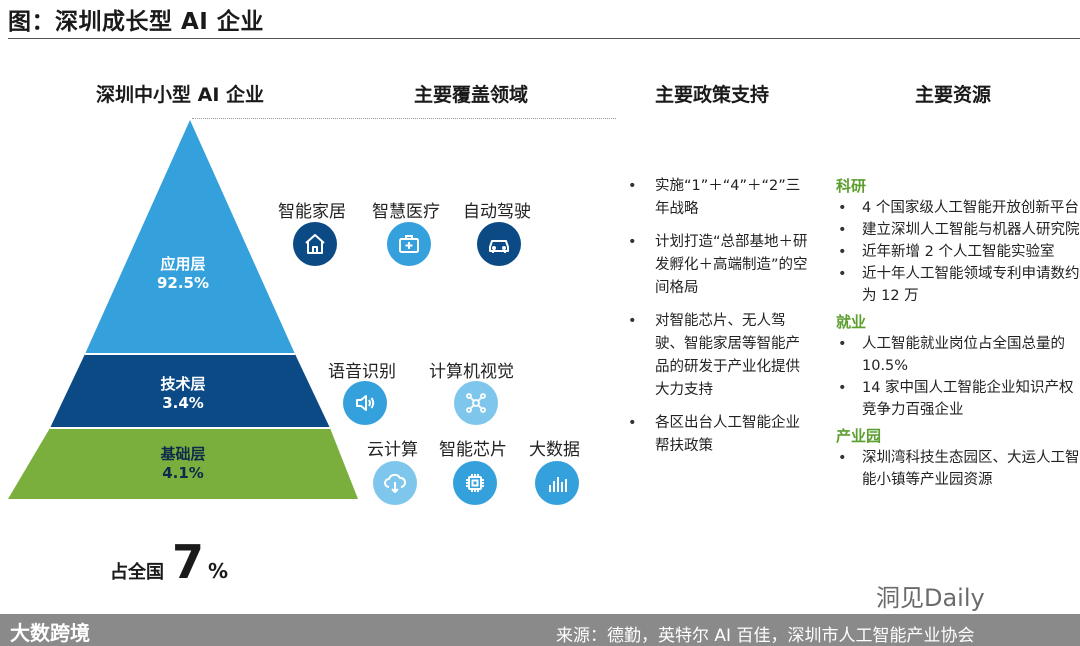 This screenshot has height=646, width=1080. I want to click on resource-item: 深圳湾科技生态园区、大运人工智能小镇等产业园资源, so click(958, 469).